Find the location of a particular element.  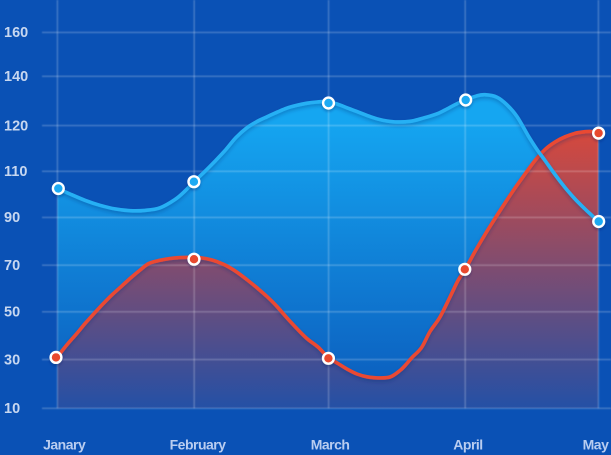

svg-text: 90 is located at coordinates (12, 218).